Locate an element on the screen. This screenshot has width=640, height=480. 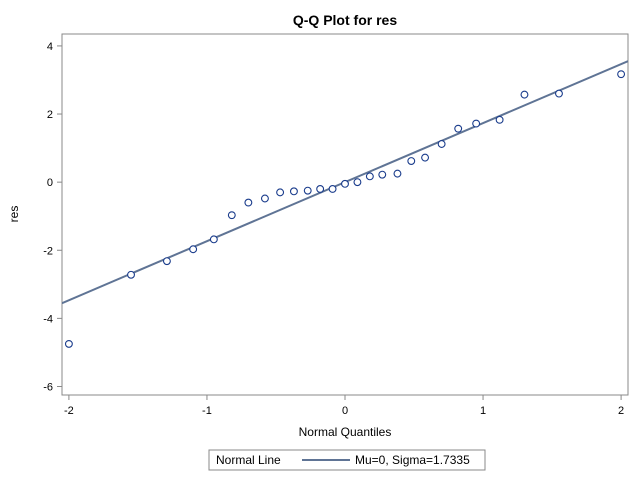
legend-entry-label: Mu=0, Sigma=1.7335 is located at coordinates (412, 460).